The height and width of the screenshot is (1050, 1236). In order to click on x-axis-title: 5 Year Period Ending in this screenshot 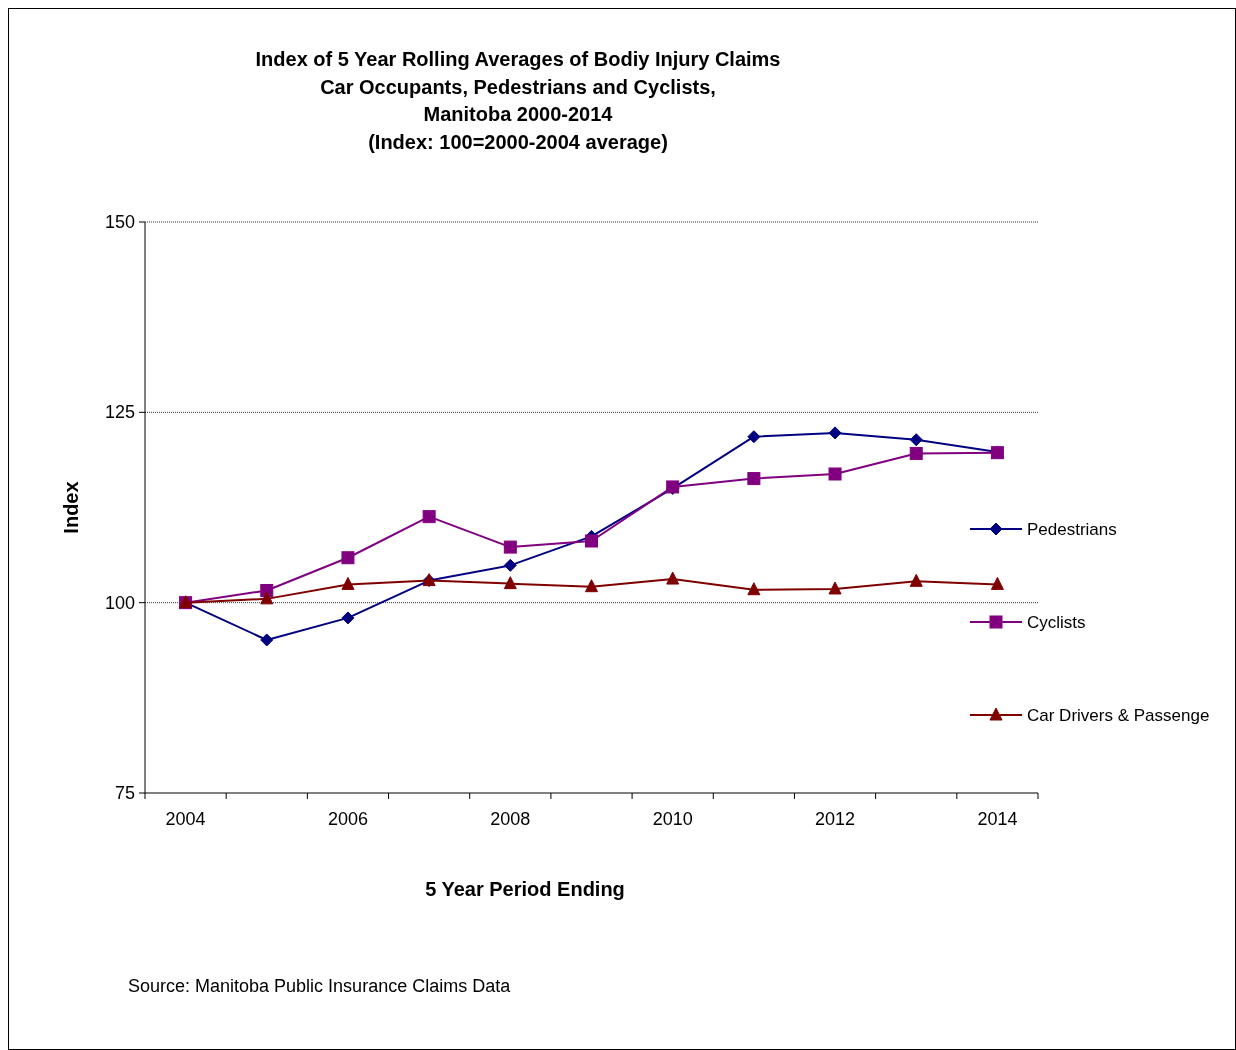, I will do `click(525, 889)`.